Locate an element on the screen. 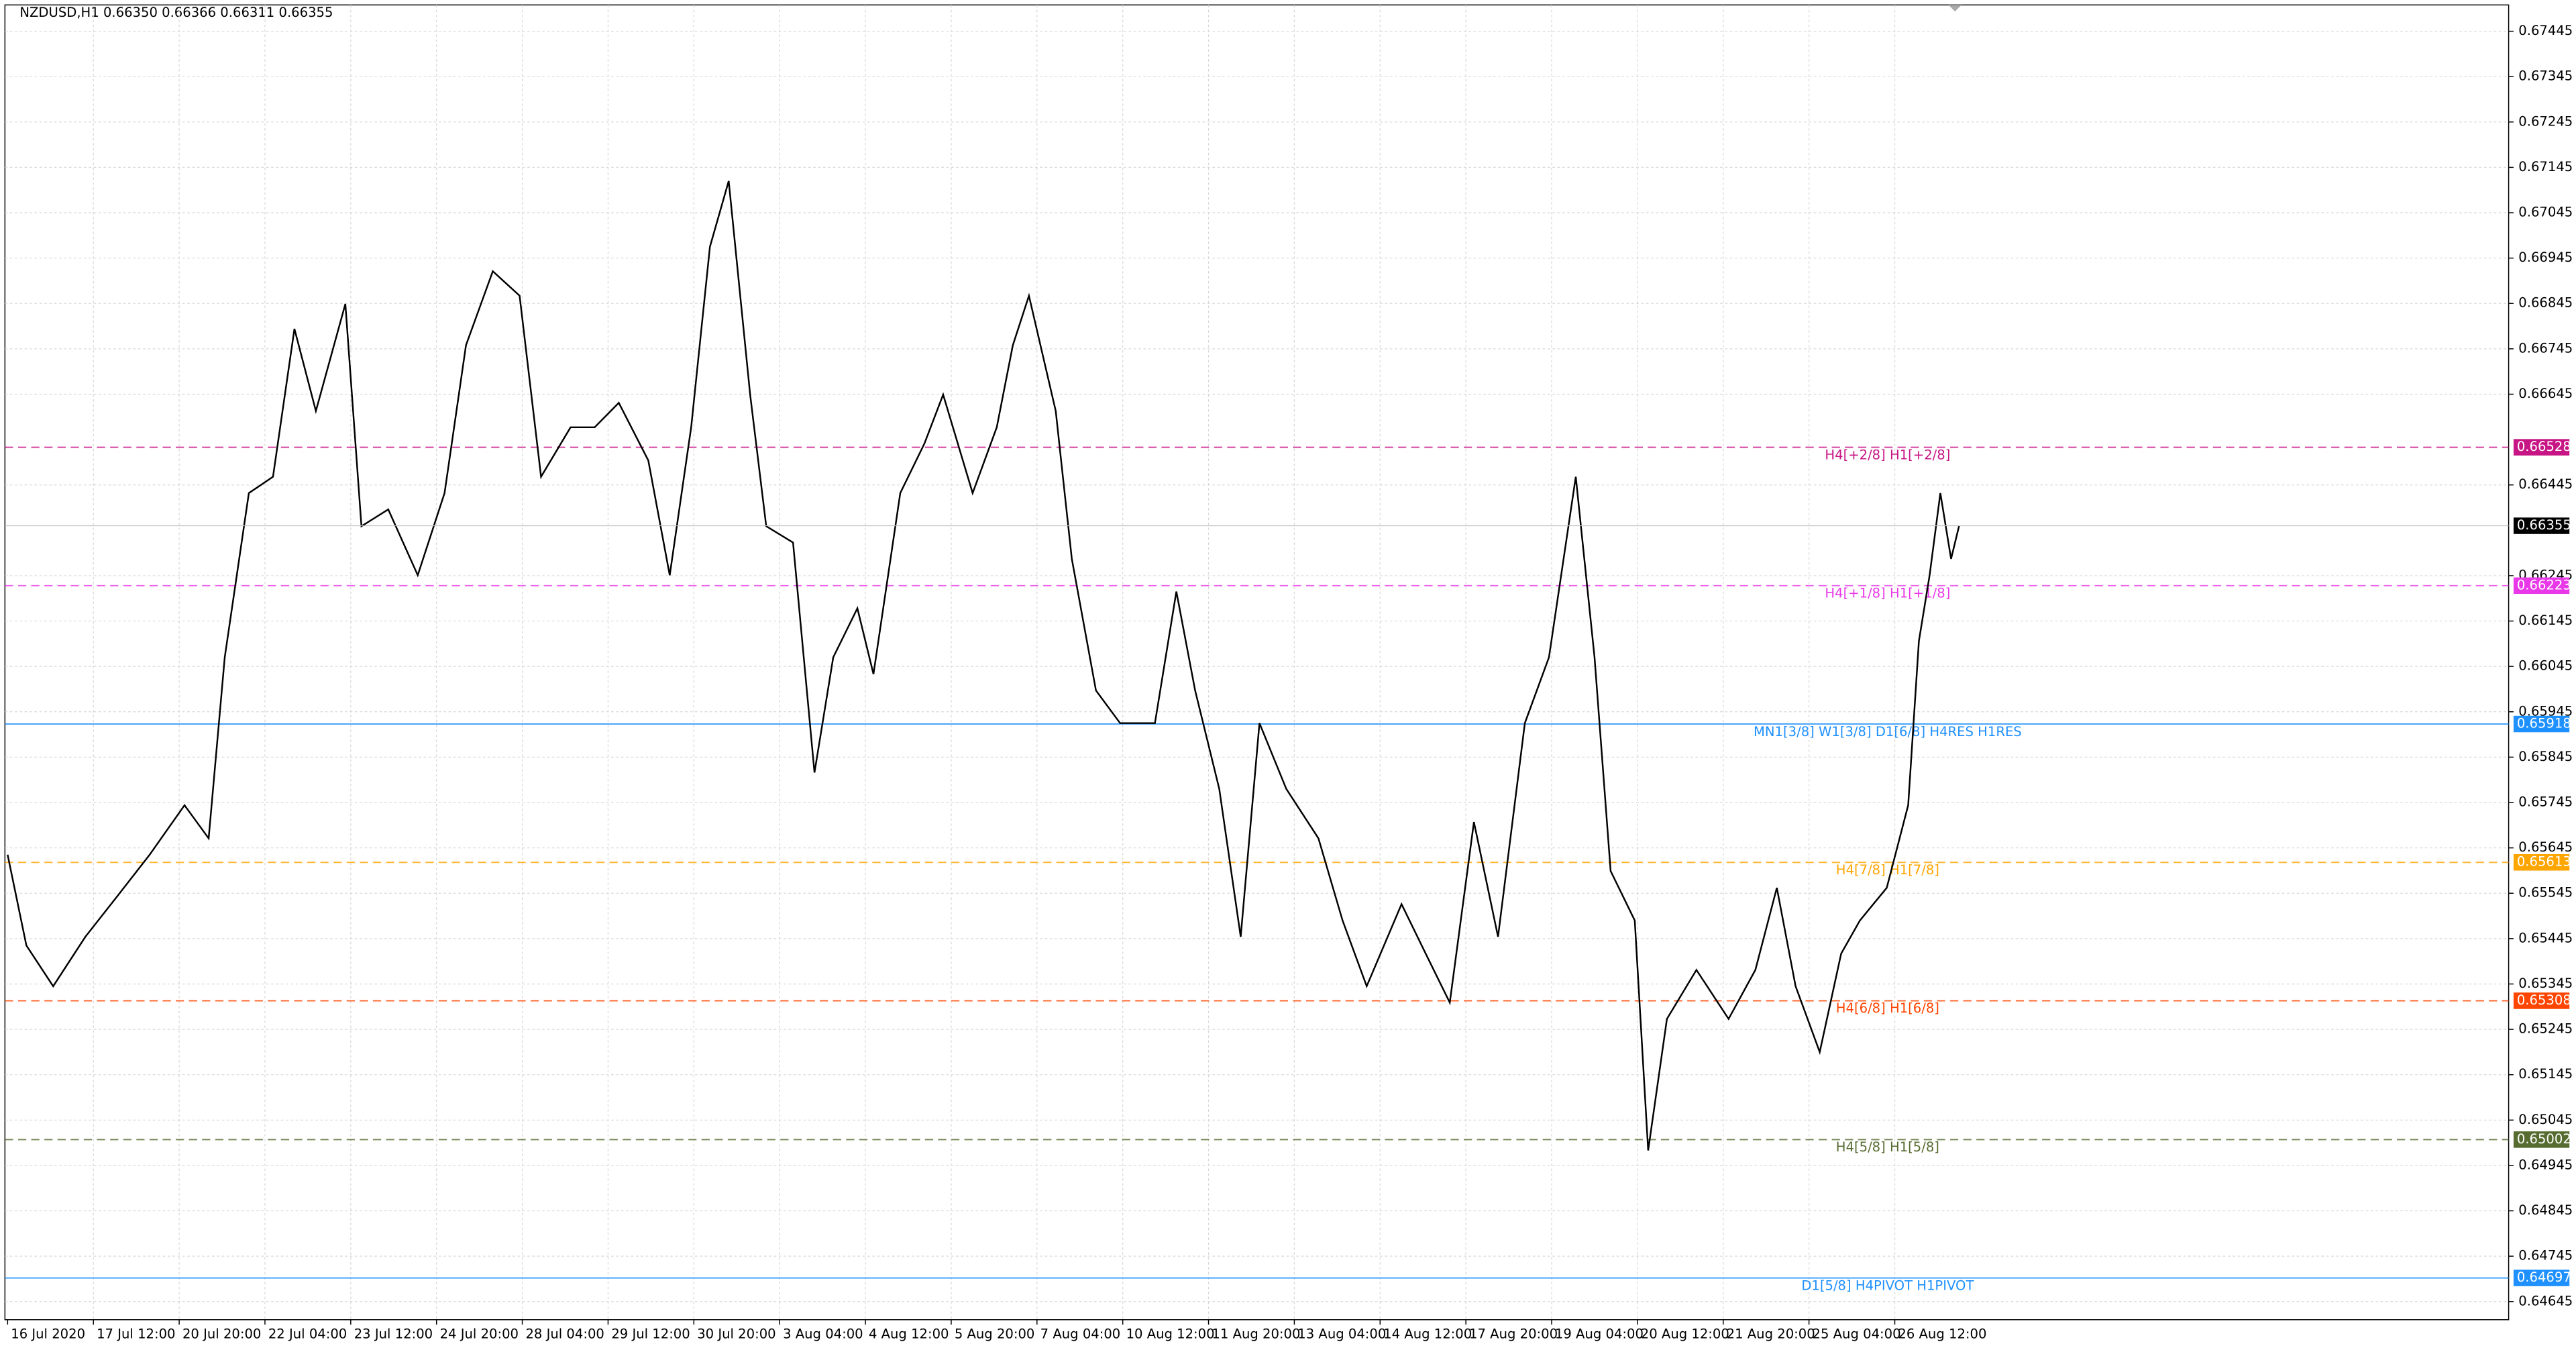 The image size is (2576, 1346). last-price-label: 0.66355 is located at coordinates (2544, 525).